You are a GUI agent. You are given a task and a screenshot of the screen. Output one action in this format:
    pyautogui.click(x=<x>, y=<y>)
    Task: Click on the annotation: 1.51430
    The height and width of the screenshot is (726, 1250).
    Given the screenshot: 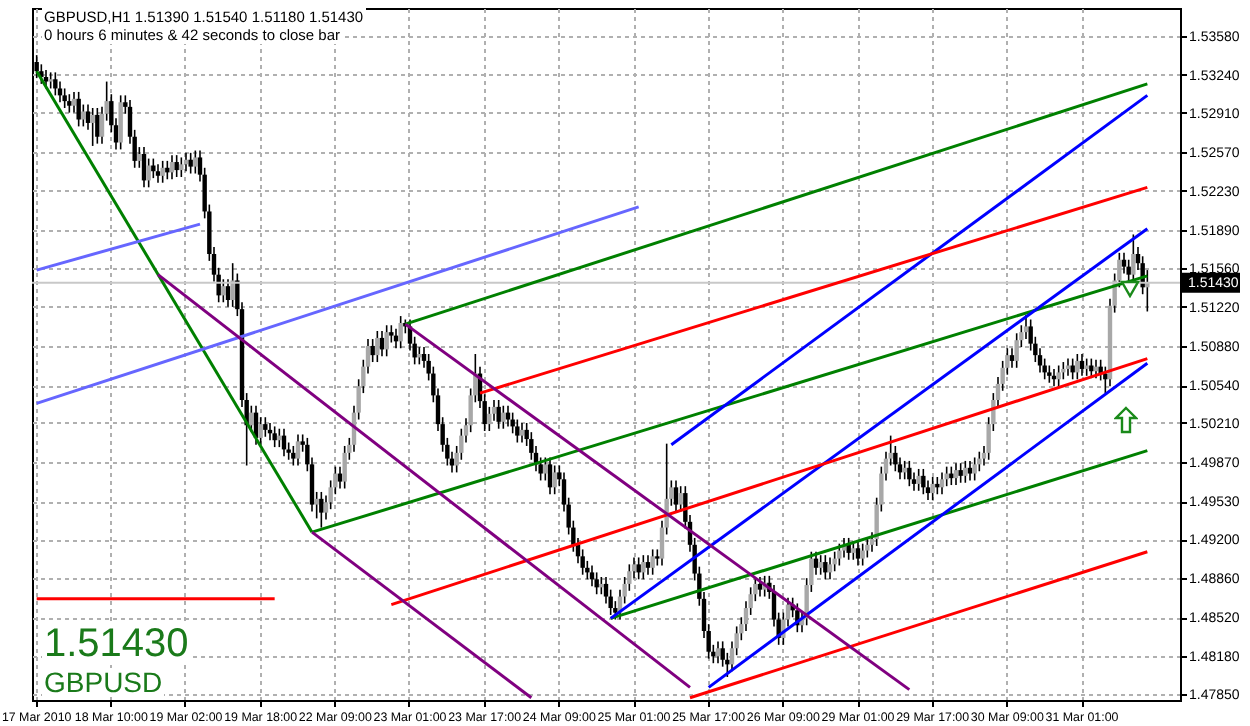 What is the action you would take?
    pyautogui.click(x=116, y=644)
    